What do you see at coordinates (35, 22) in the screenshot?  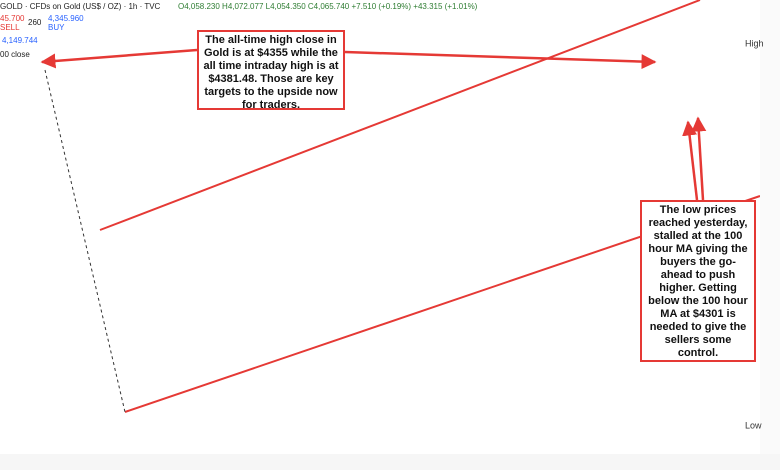 I see `spread: 260` at bounding box center [35, 22].